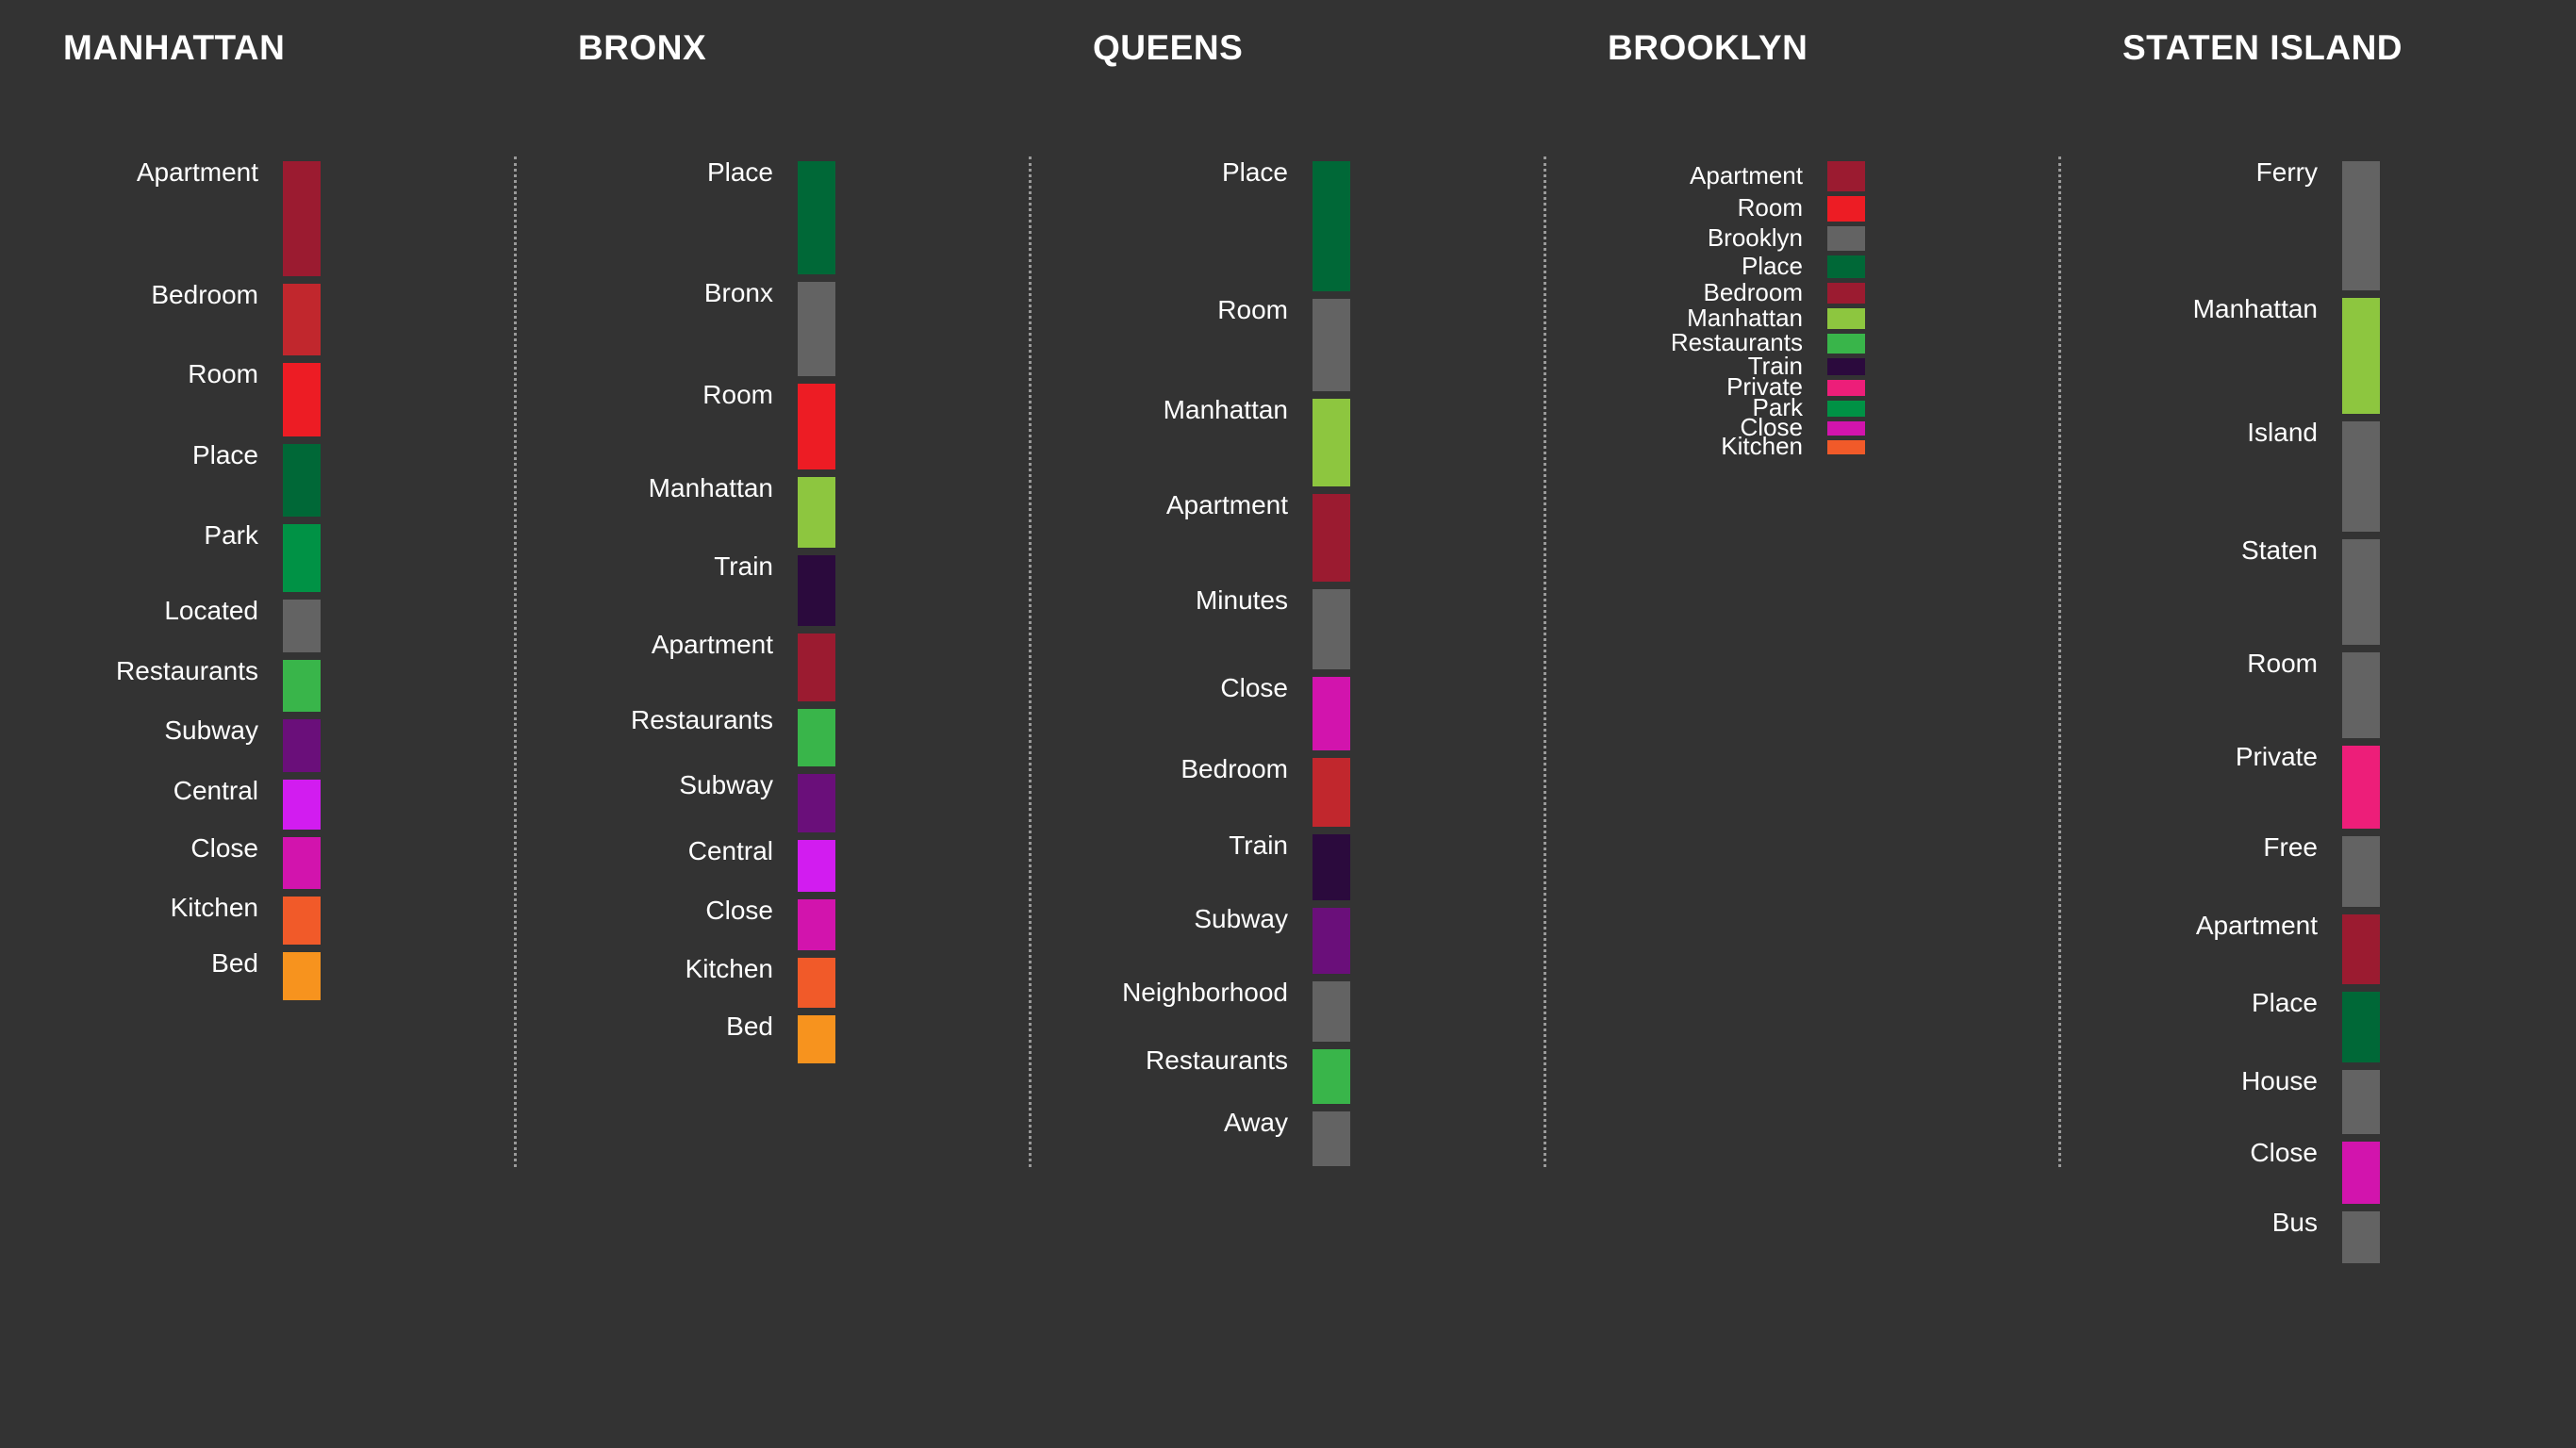  Describe the element at coordinates (1331, 1138) in the screenshot. I see `term-bar-away` at that location.